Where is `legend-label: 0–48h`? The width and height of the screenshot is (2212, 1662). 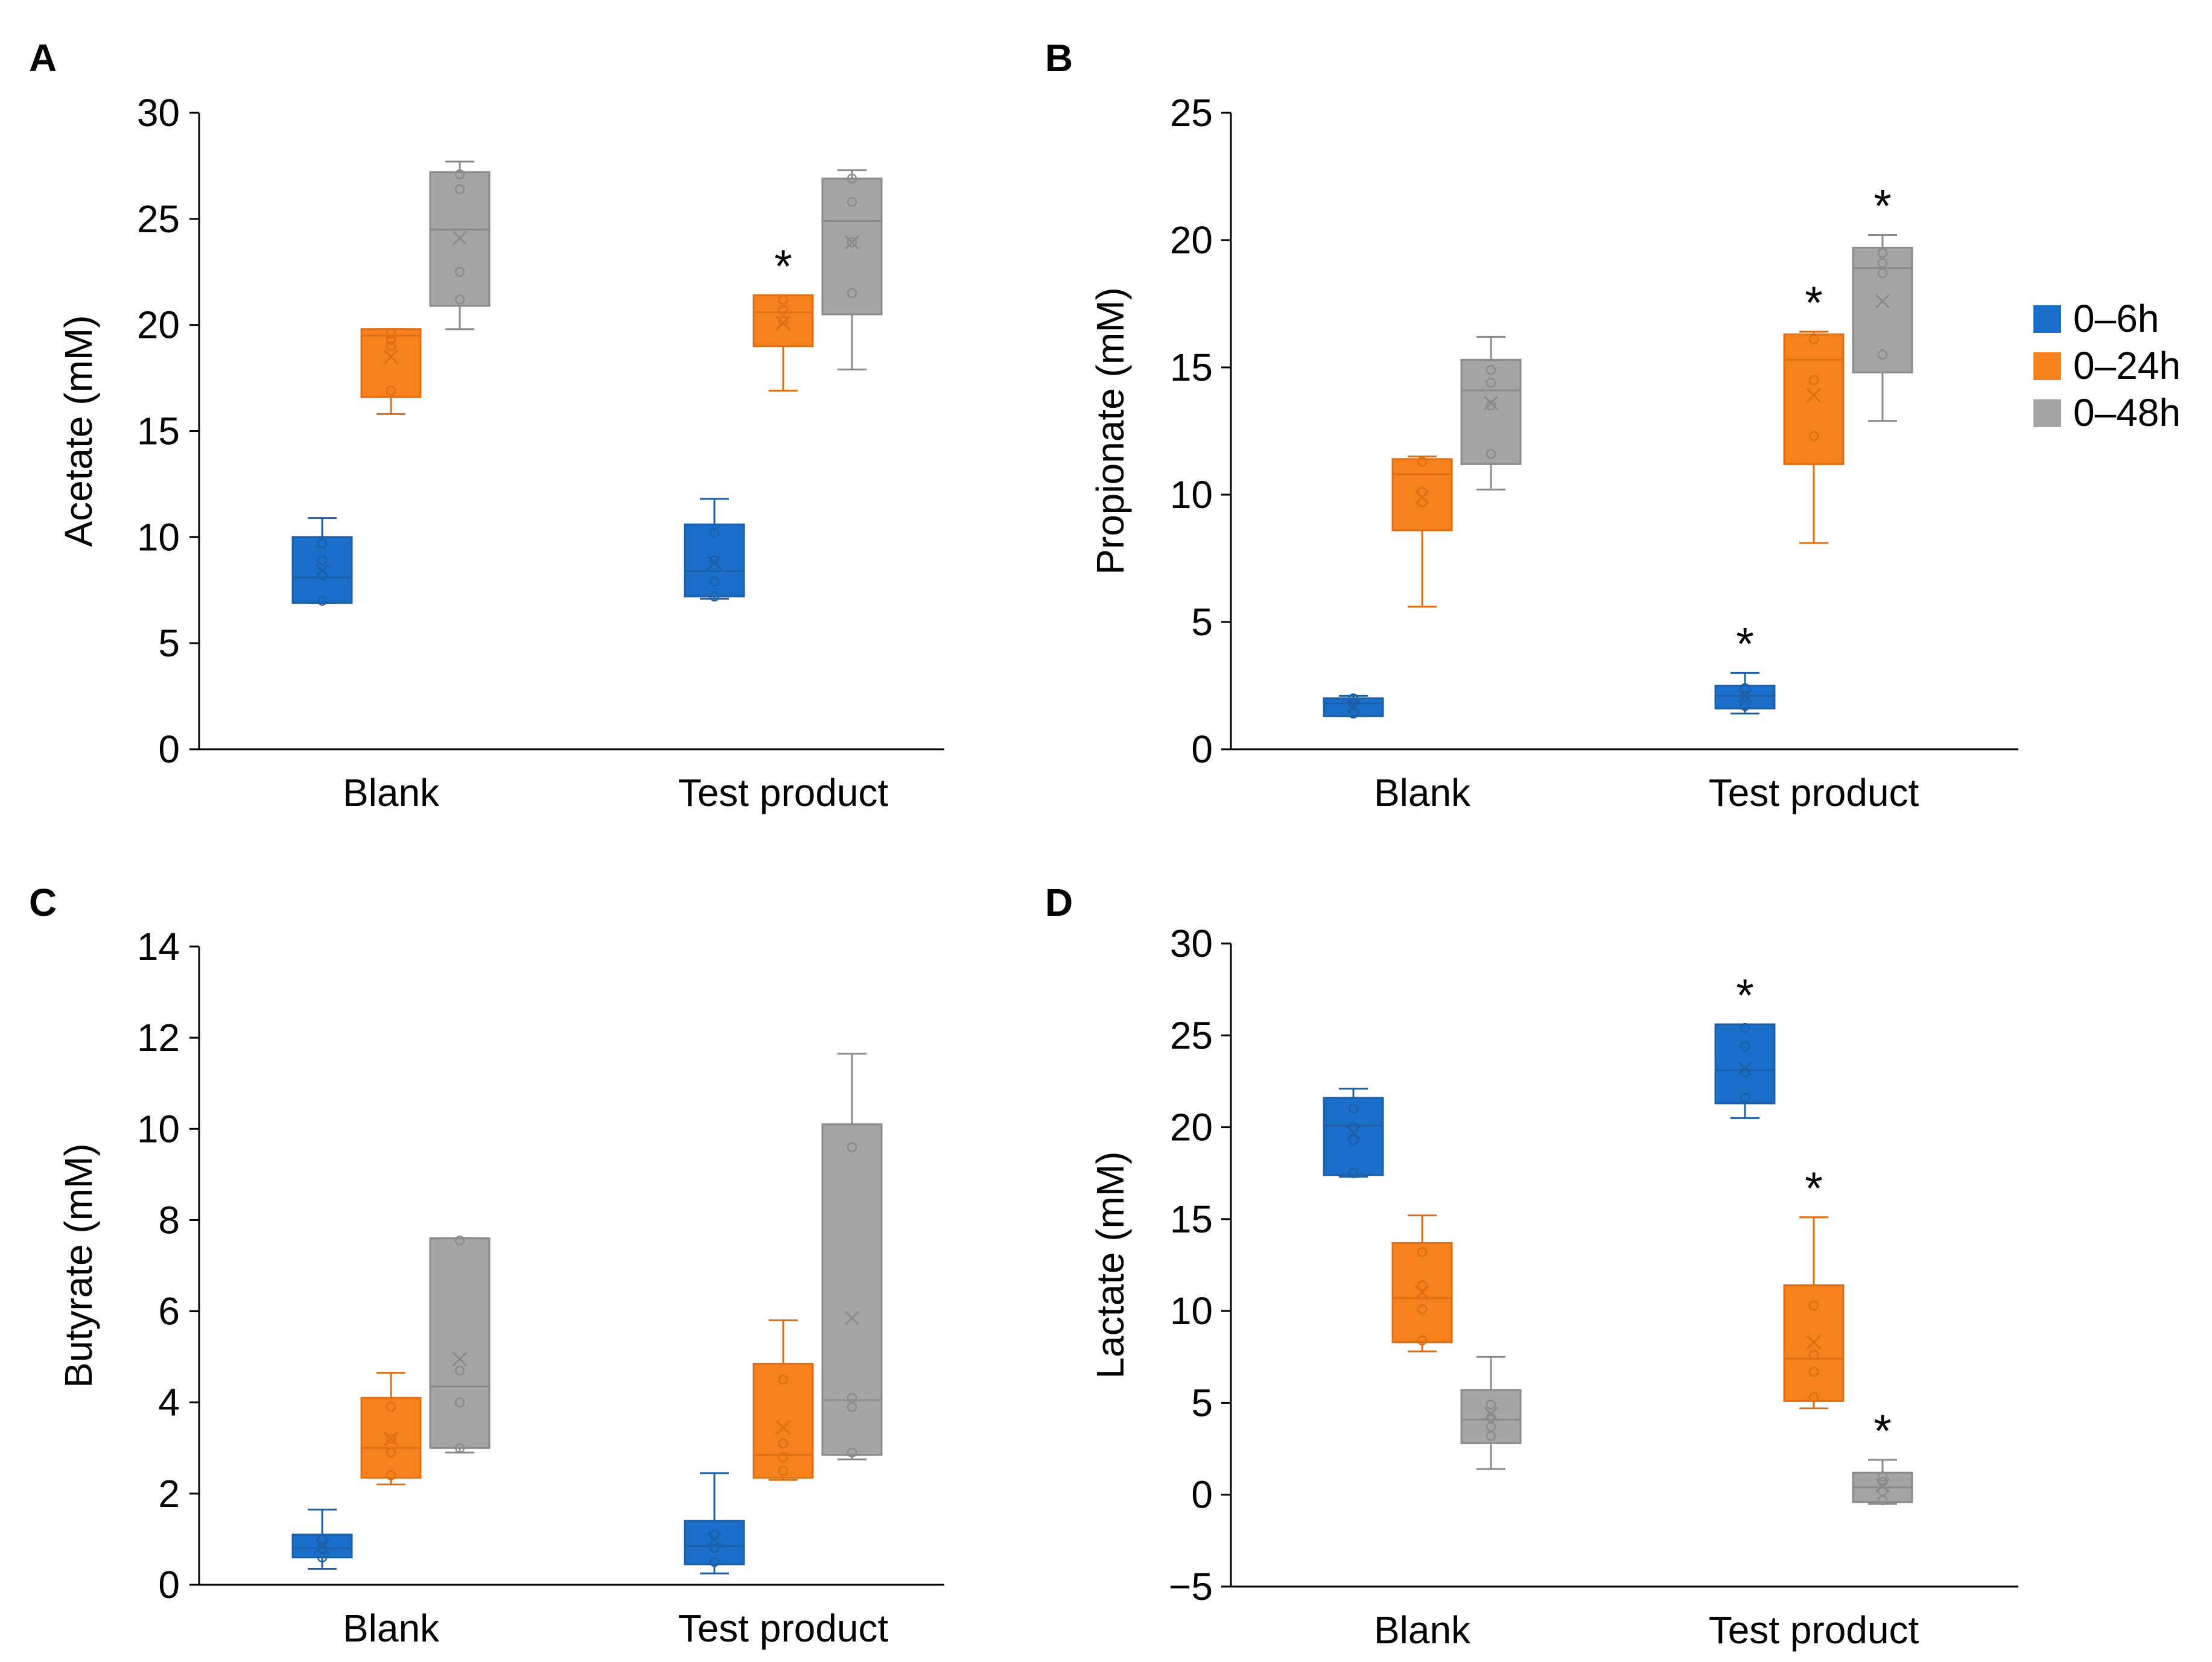 legend-label: 0–48h is located at coordinates (2127, 412).